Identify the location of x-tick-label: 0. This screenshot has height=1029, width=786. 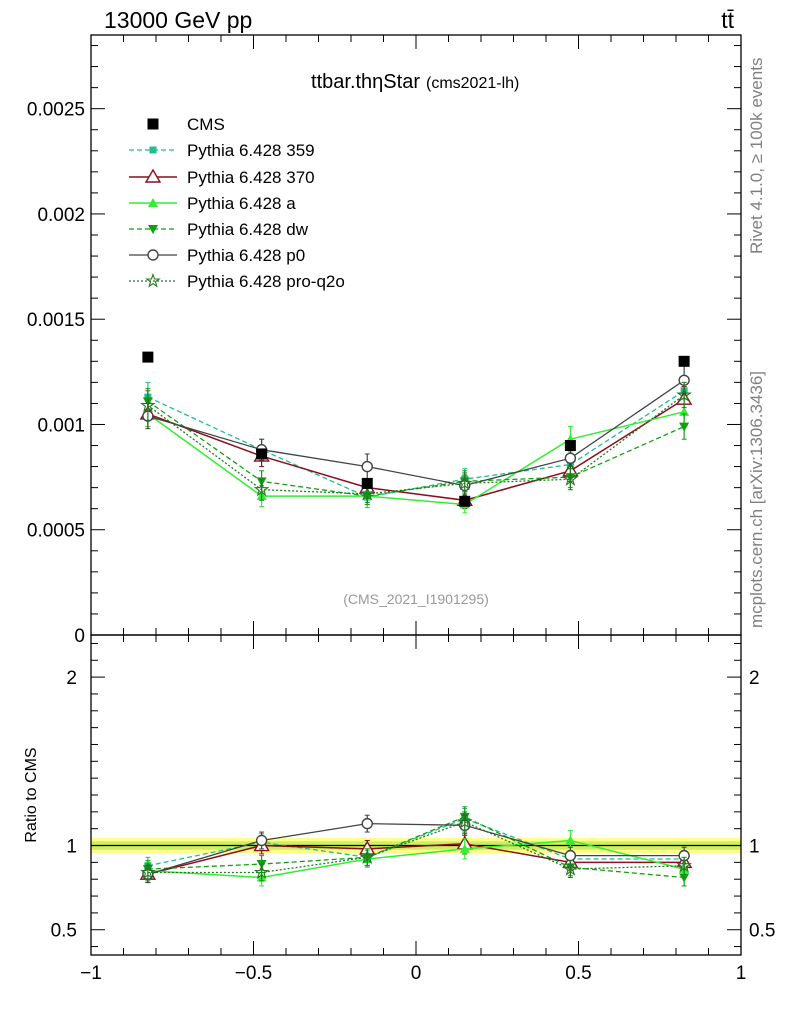
(416, 973).